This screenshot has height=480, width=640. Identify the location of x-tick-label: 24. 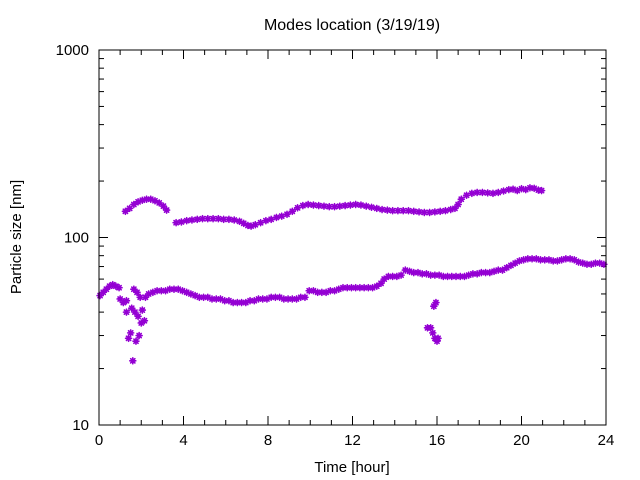
(606, 440).